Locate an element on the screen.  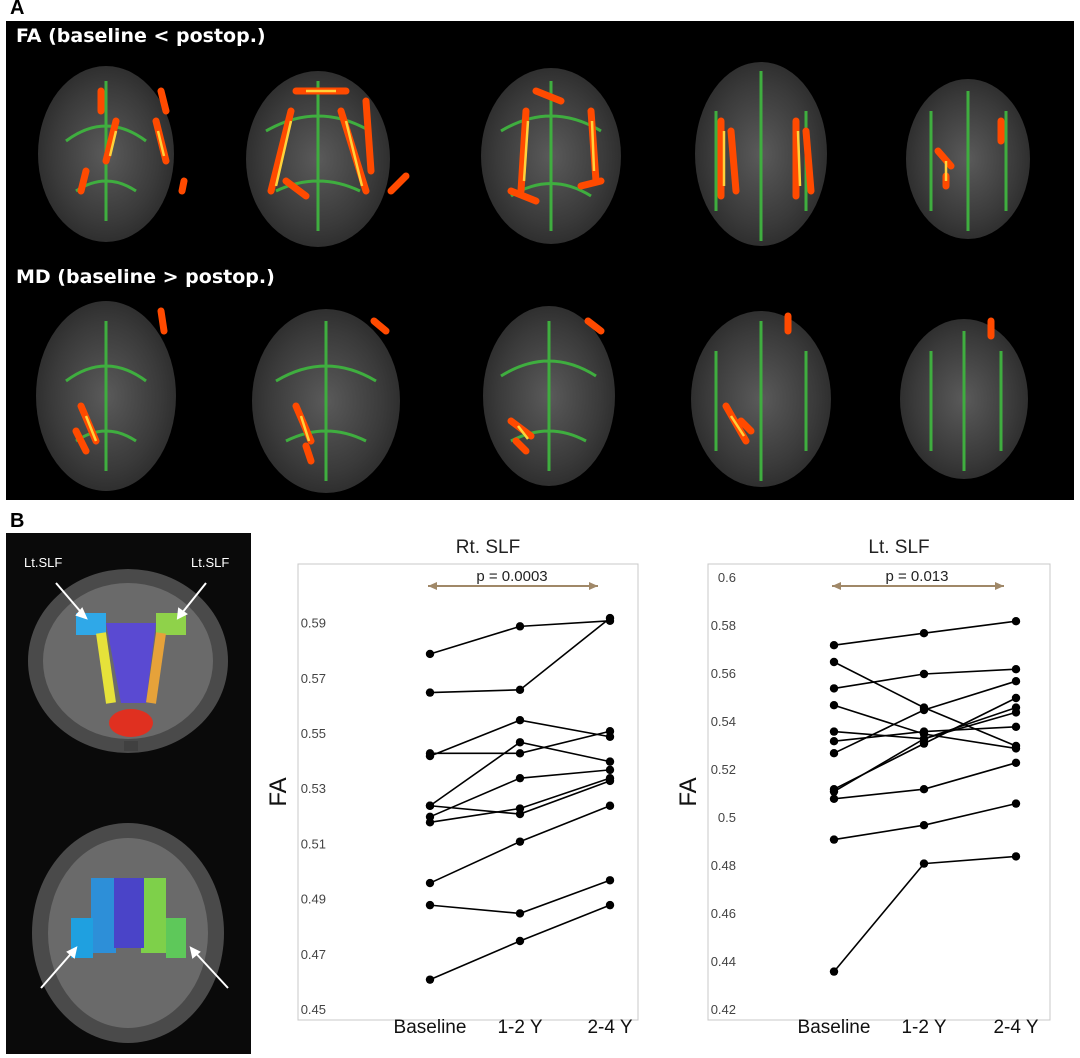
y-tick-label: 0.42 is located at coordinates (723, 1009).